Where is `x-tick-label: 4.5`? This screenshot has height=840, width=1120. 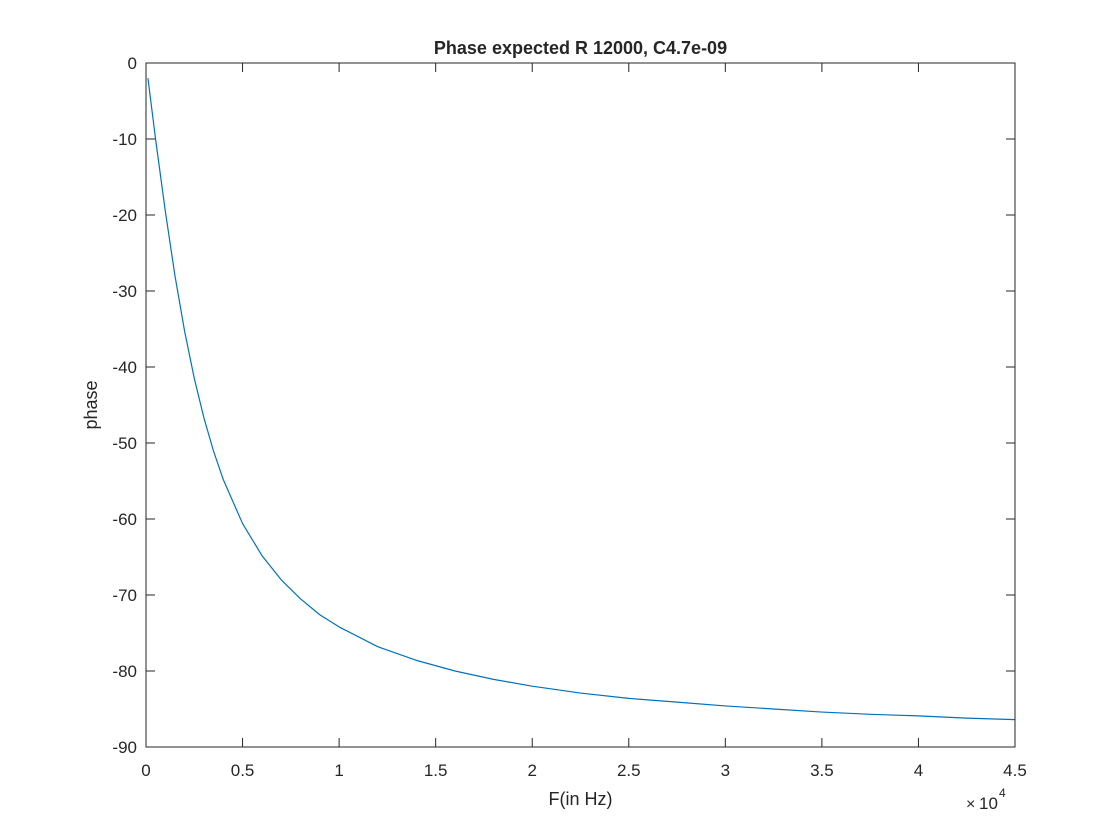 x-tick-label: 4.5 is located at coordinates (1015, 770).